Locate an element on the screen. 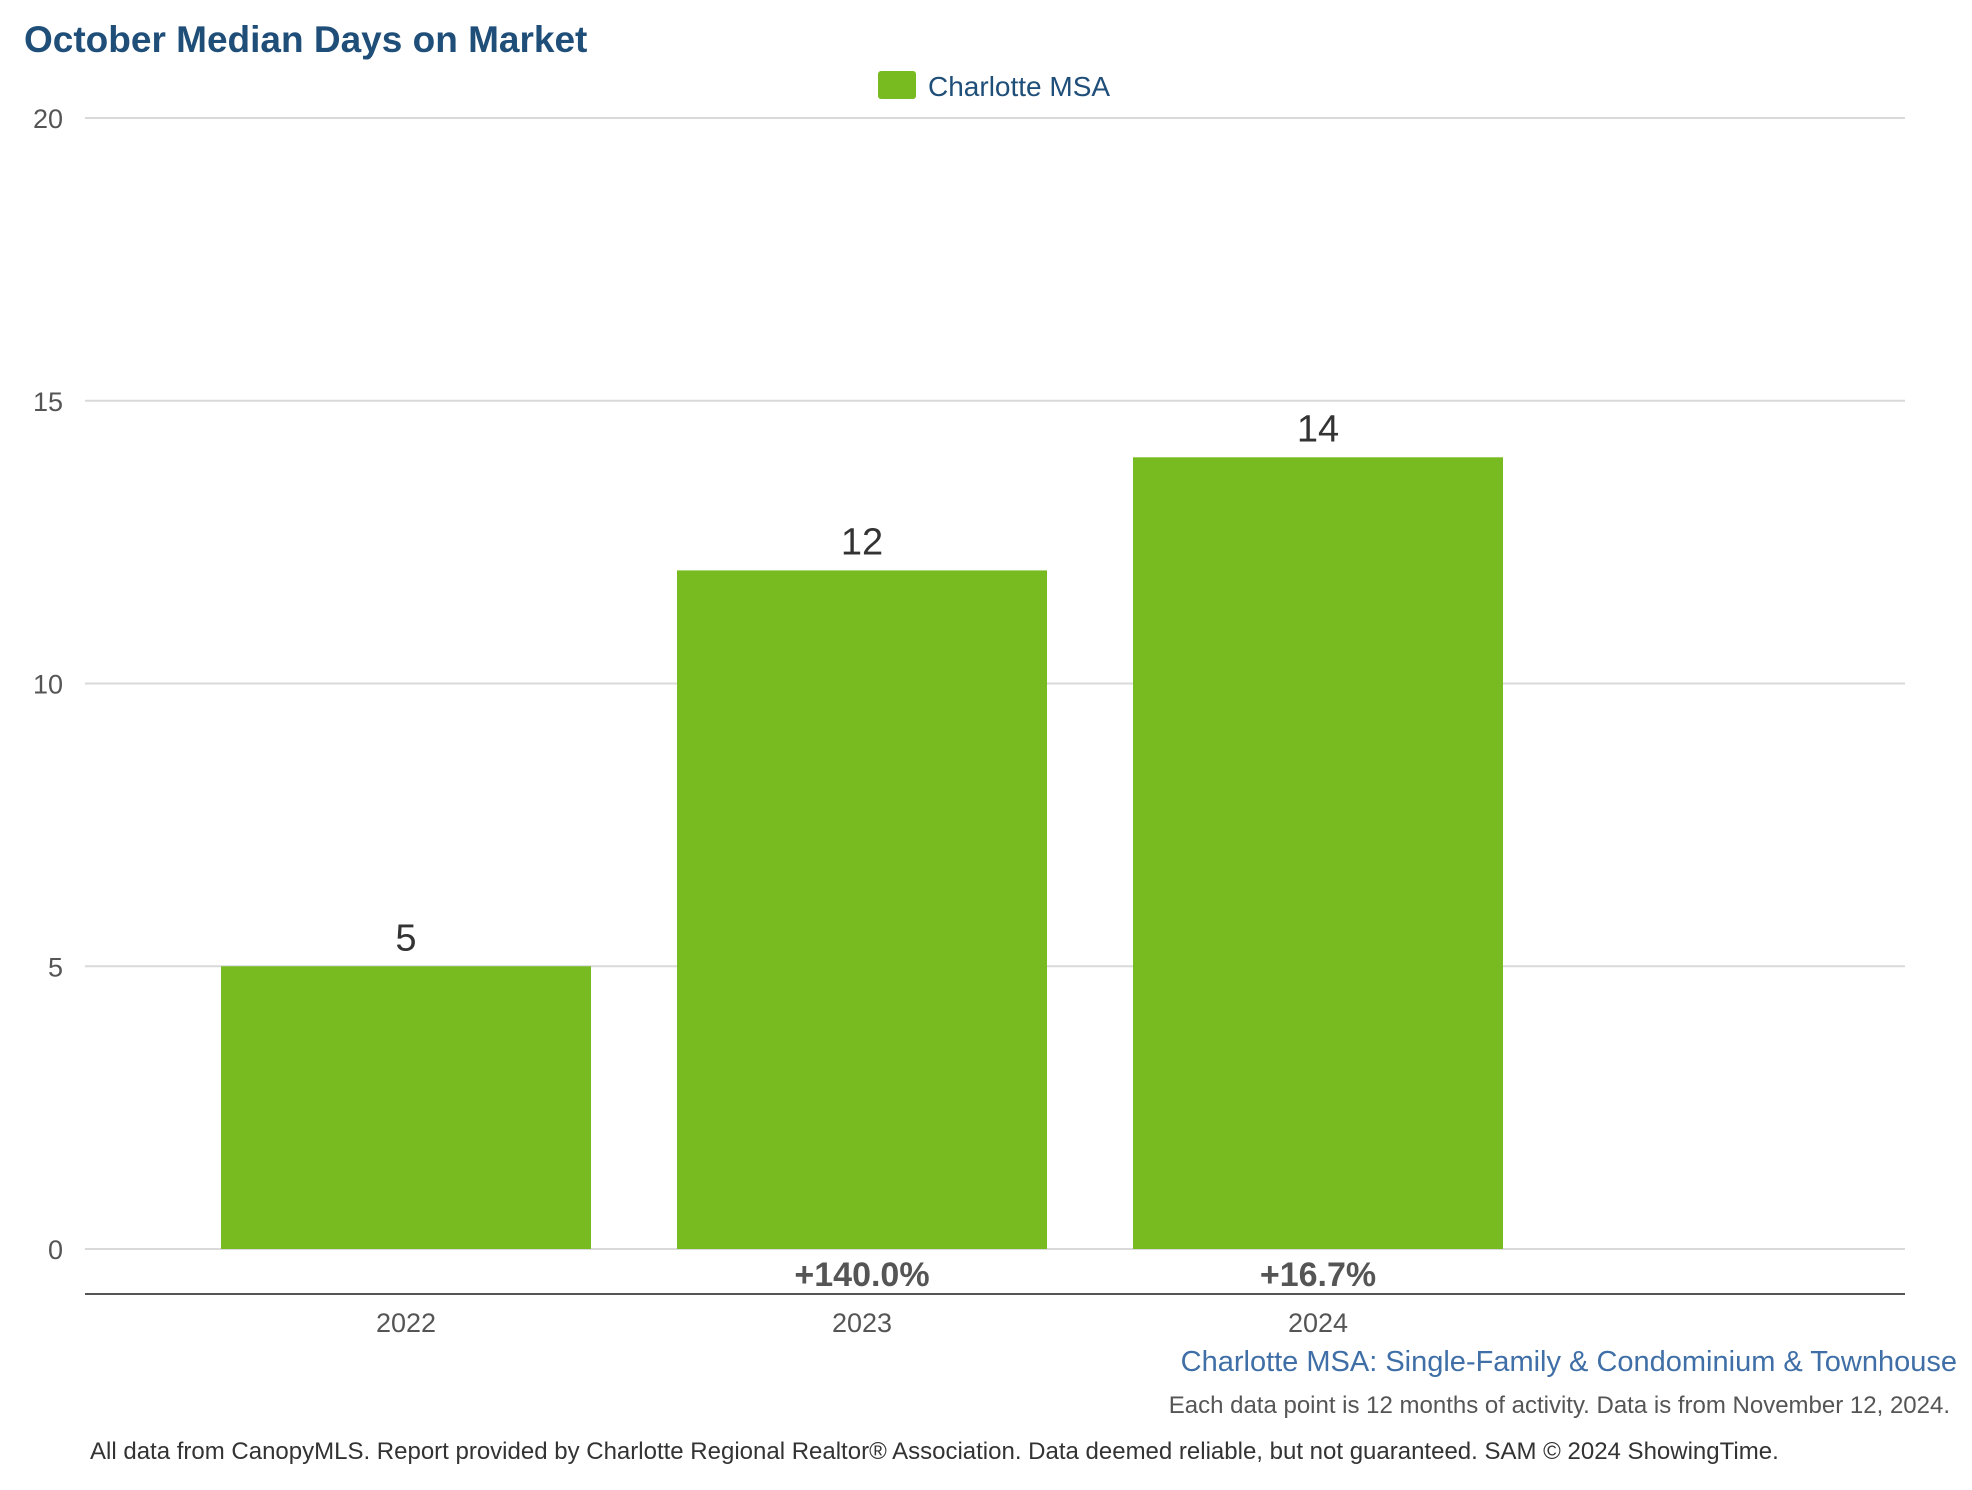  y-axis-ticks: 0 5 10 15 20 is located at coordinates (48, 684).